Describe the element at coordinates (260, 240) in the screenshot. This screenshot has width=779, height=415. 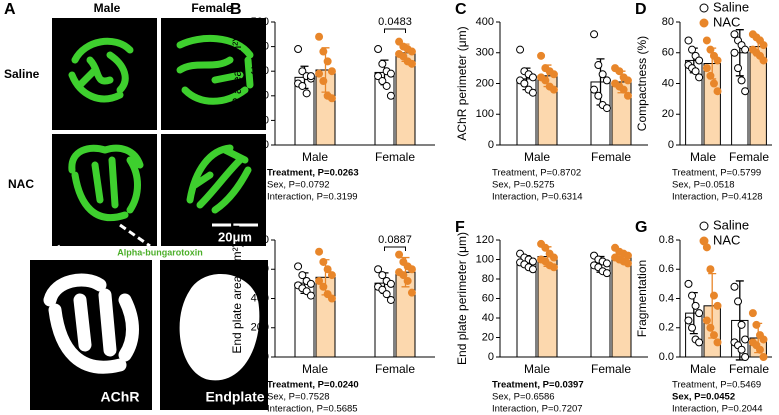
I see `y-tick-label: 800` at that location.